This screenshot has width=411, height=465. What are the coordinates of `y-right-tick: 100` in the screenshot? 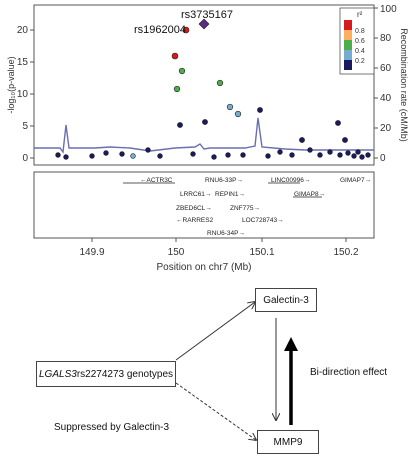 It's located at (388, 9).